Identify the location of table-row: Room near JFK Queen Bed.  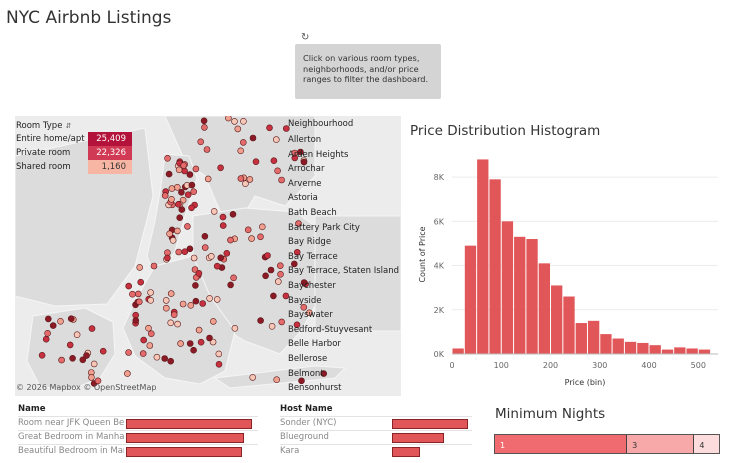
(138, 423).